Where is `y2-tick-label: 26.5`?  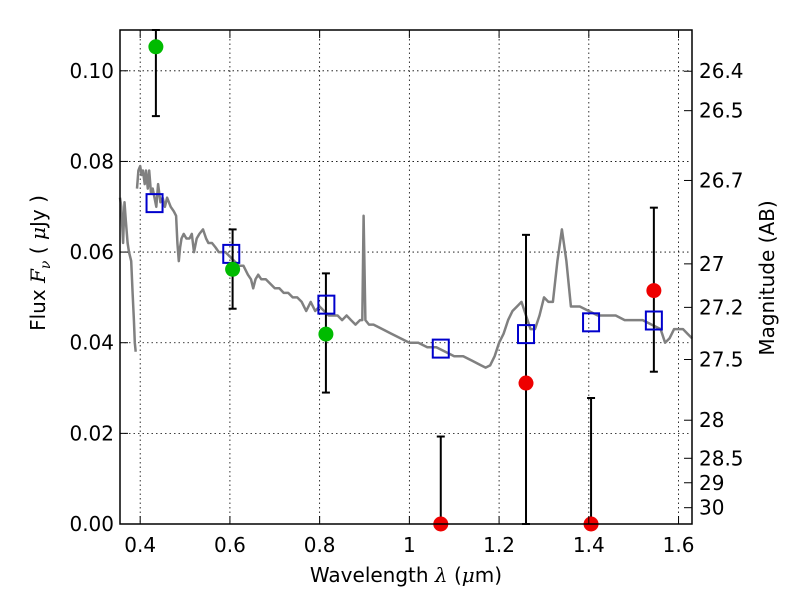
y2-tick-label: 26.5 is located at coordinates (721, 111).